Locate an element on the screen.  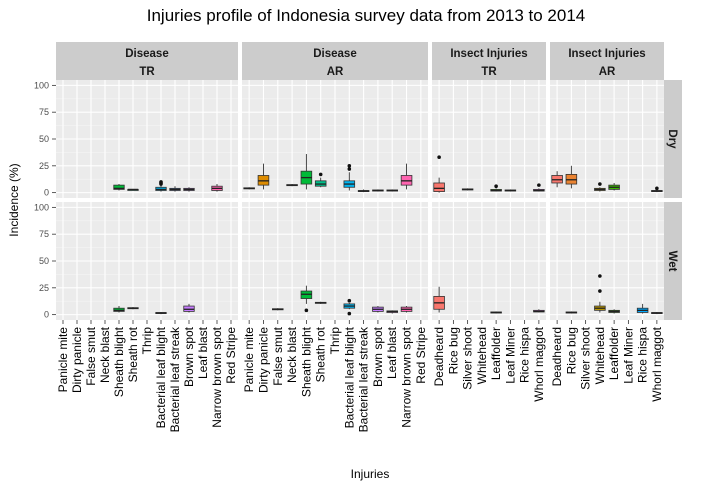
box-dry-insect-injuries-ar-leaffolder is located at coordinates (614, 186).